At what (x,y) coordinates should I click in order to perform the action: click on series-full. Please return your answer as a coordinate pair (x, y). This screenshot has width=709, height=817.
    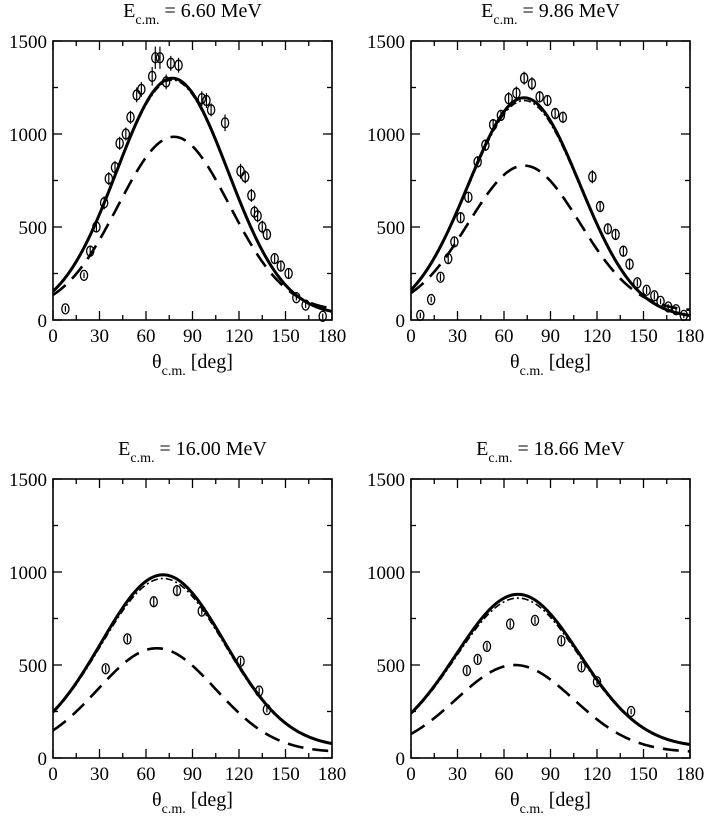
    Looking at the image, I should click on (192, 194).